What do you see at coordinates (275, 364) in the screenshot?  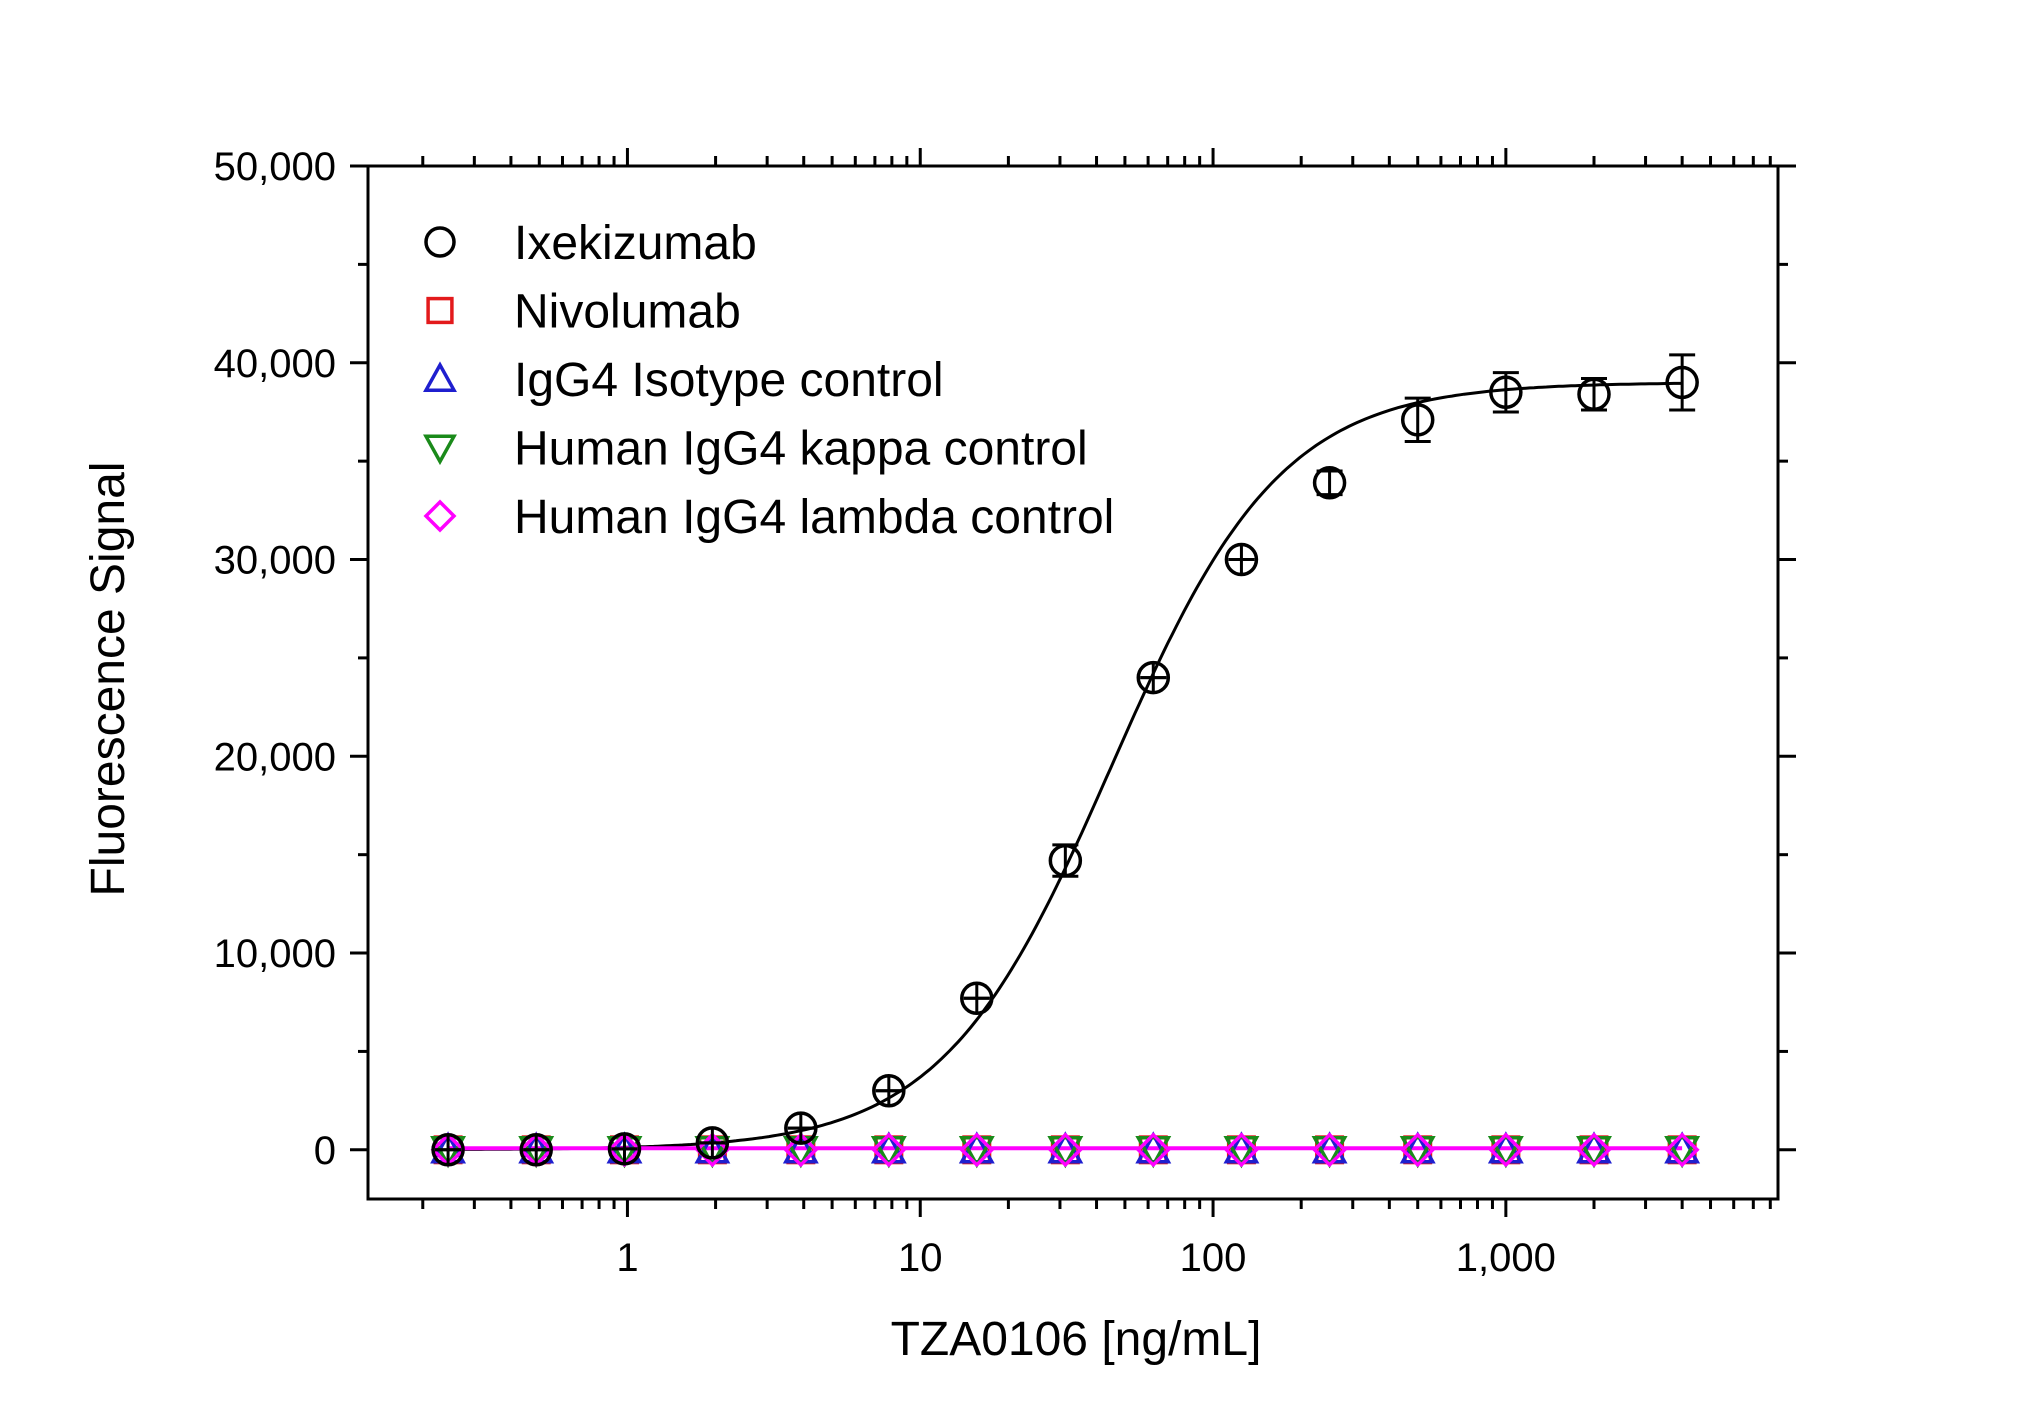 I see `y-tick-label: 40,000` at bounding box center [275, 364].